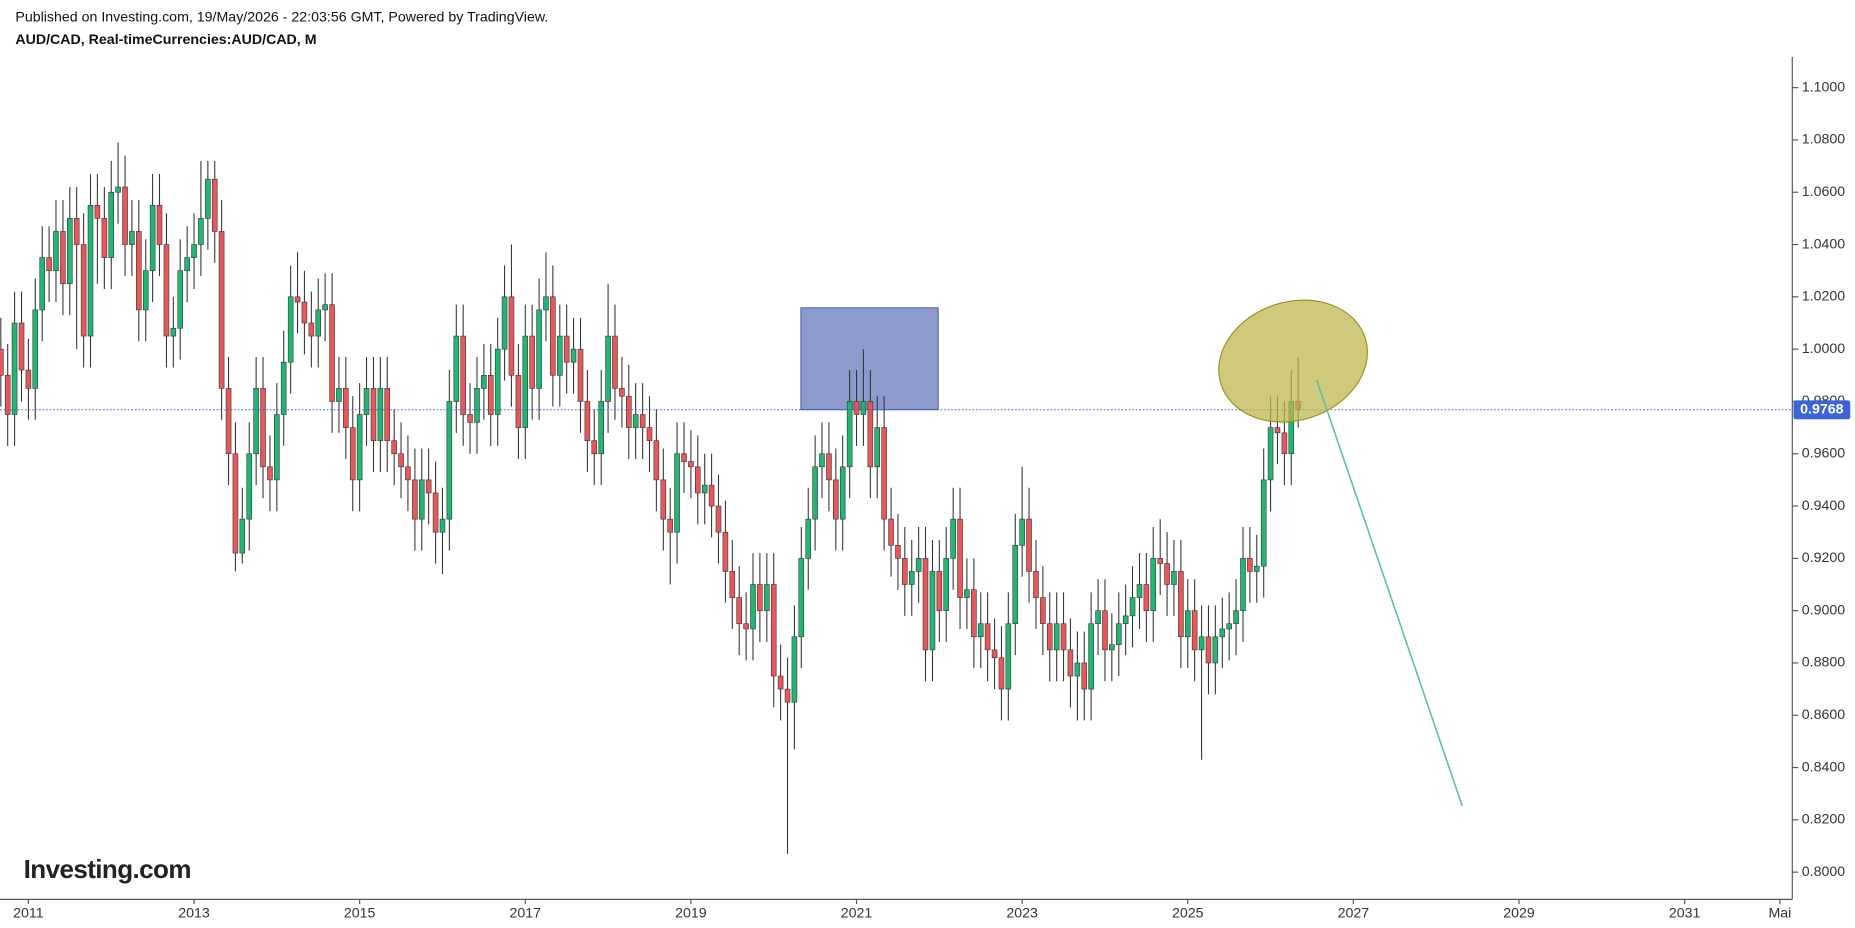 The height and width of the screenshot is (928, 1855). Describe the element at coordinates (1824, 192) in the screenshot. I see `y-tick-label: 1.0600` at that location.